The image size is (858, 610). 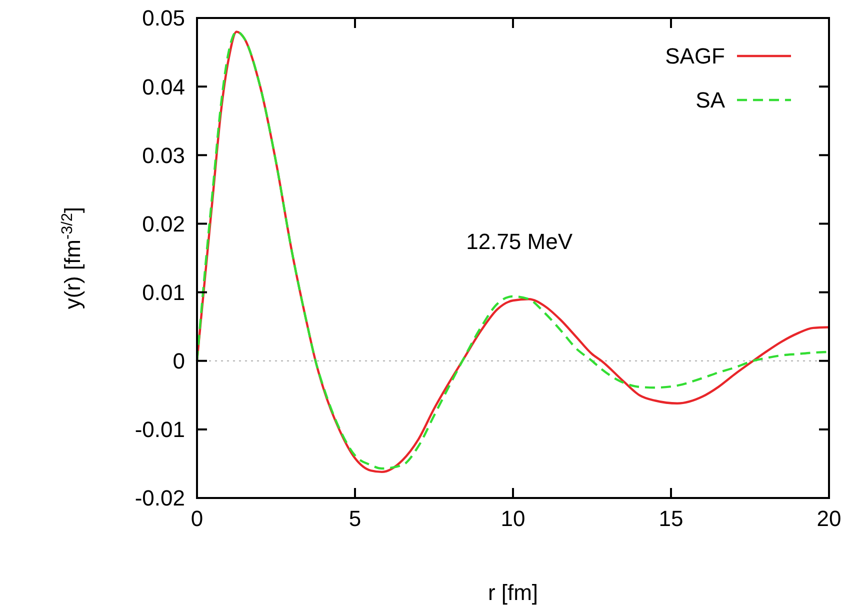 I want to click on x-tick-label: 20, so click(x=829, y=518).